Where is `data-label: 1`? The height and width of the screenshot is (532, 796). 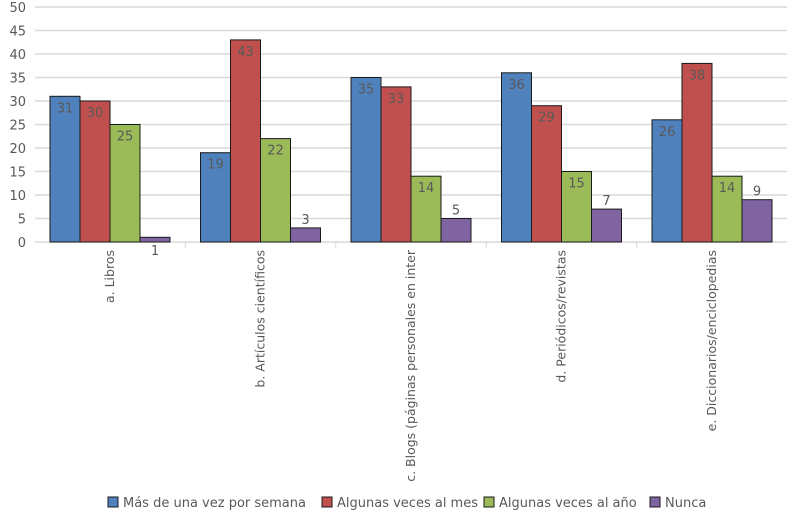
data-label: 1 is located at coordinates (155, 251).